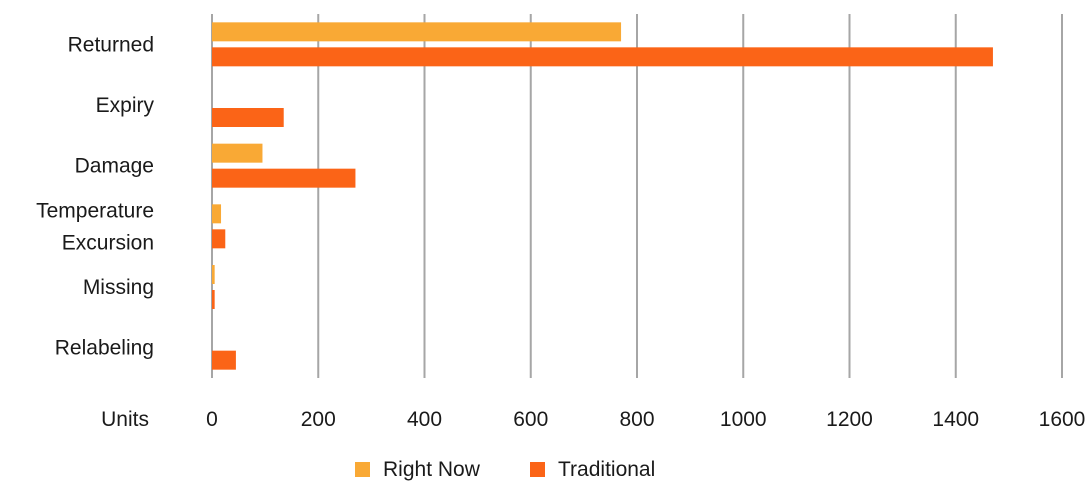 Image resolution: width=1086 pixels, height=485 pixels. I want to click on category-label: Missing, so click(118, 287).